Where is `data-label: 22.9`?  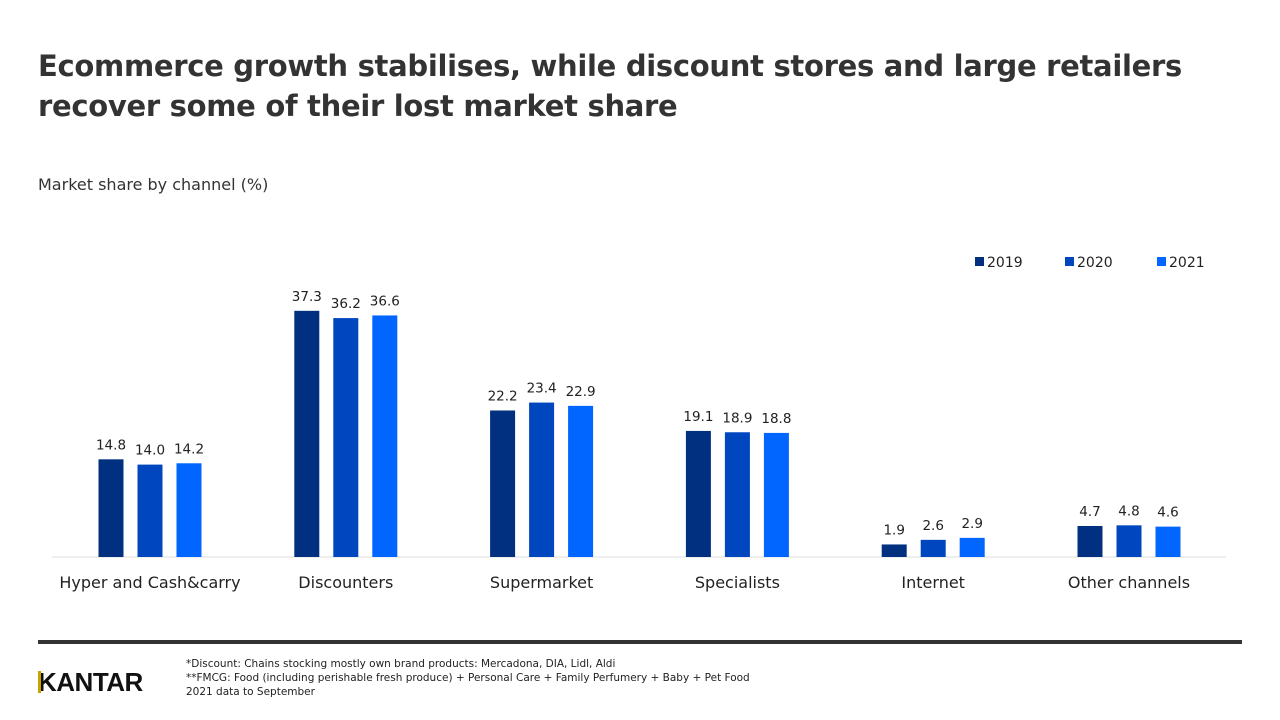 data-label: 22.9 is located at coordinates (581, 392).